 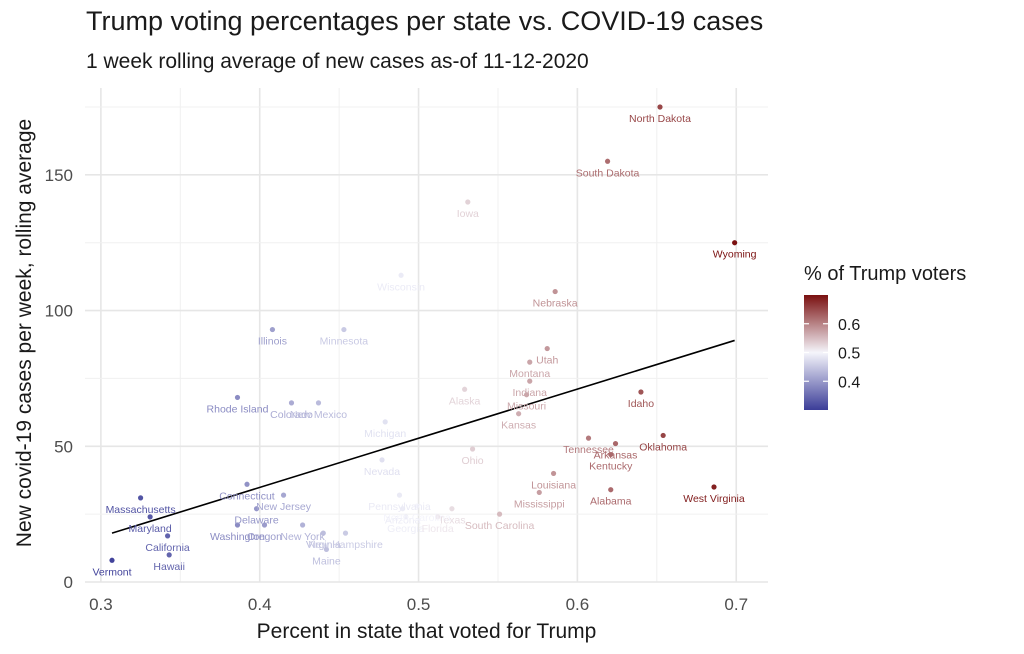 What do you see at coordinates (406, 529) in the screenshot?
I see `point-label: Georgia` at bounding box center [406, 529].